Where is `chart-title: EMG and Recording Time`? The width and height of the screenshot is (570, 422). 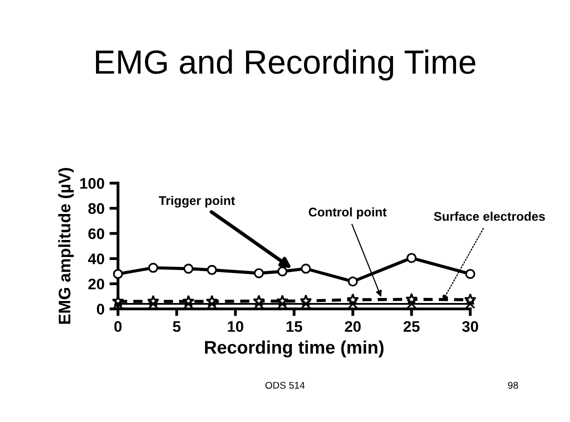
chart-title: EMG and Recording Time is located at coordinates (286, 65).